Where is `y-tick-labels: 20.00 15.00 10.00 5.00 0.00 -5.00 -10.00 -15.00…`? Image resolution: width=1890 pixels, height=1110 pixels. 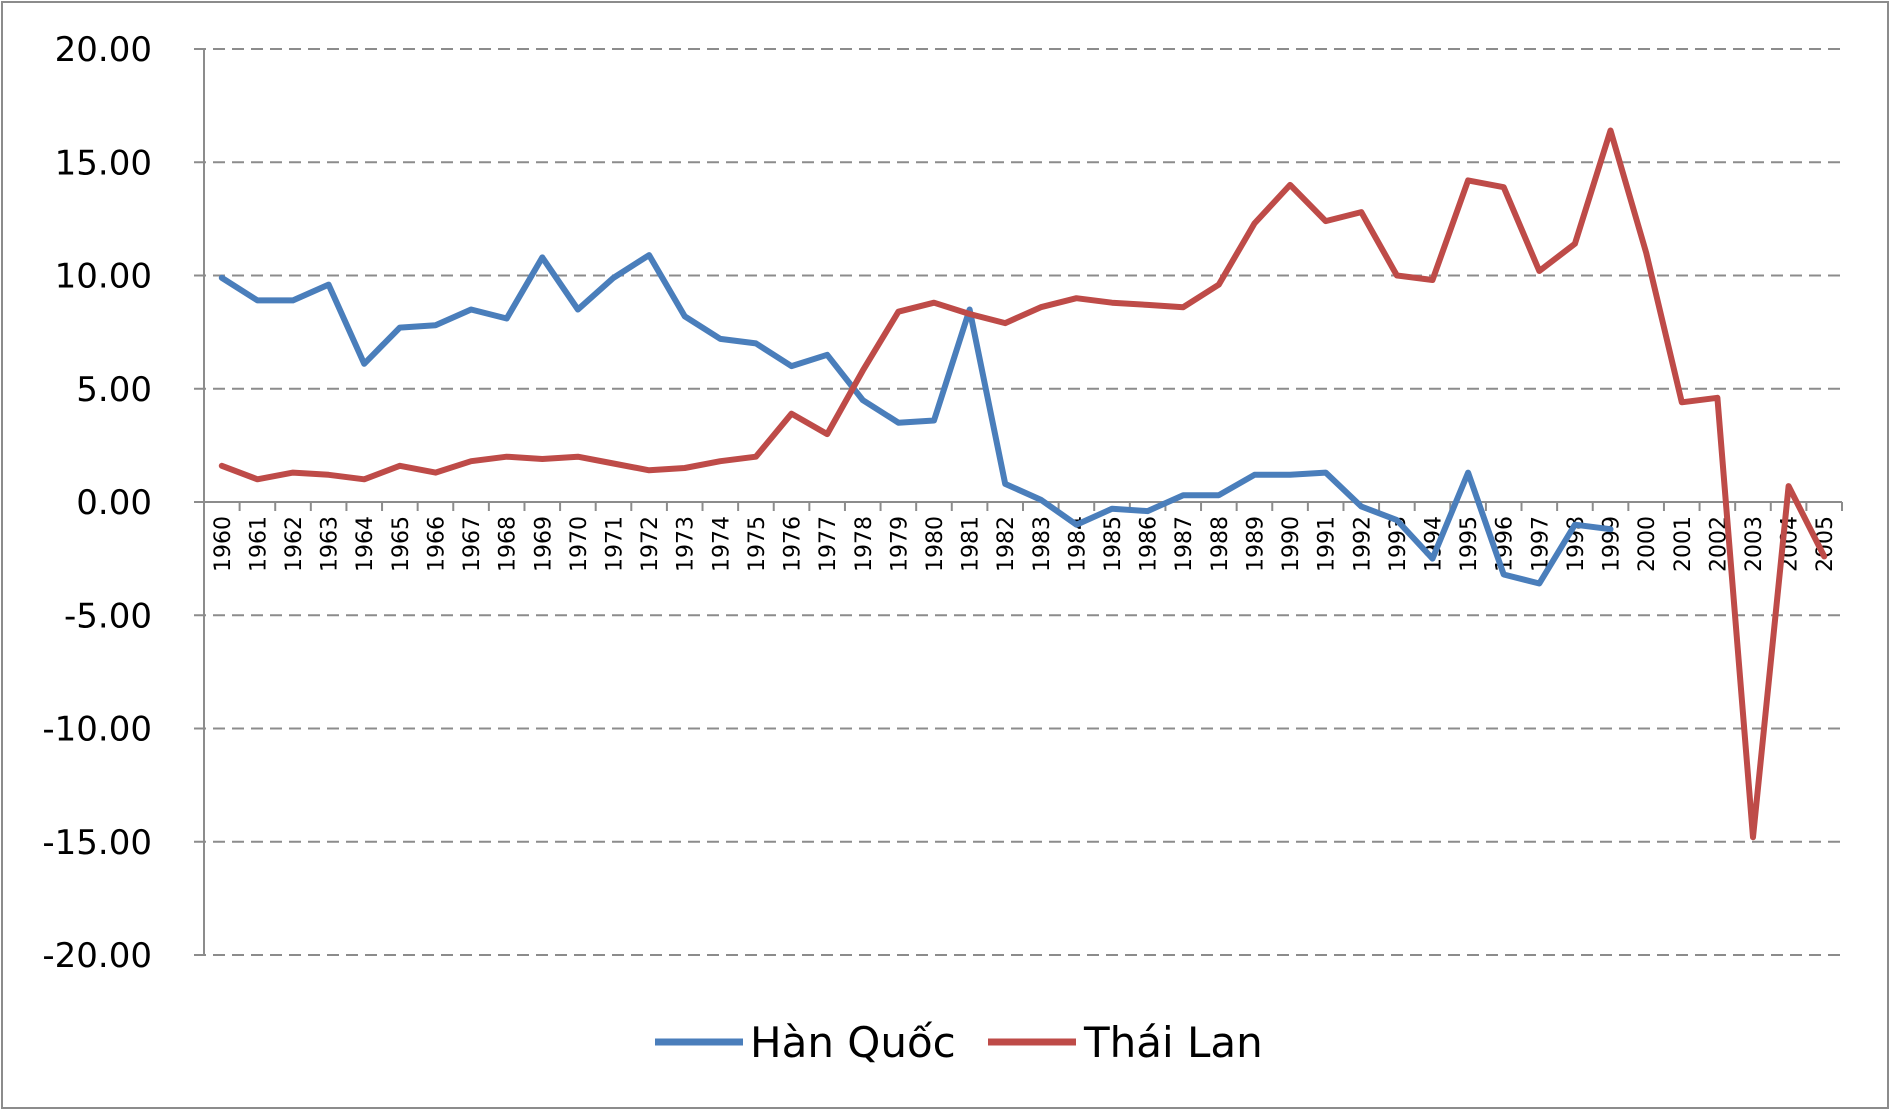 y-tick-labels: 20.00 15.00 10.00 5.00 0.00 -5.00 -10.00 -15.00… is located at coordinates (97, 503).